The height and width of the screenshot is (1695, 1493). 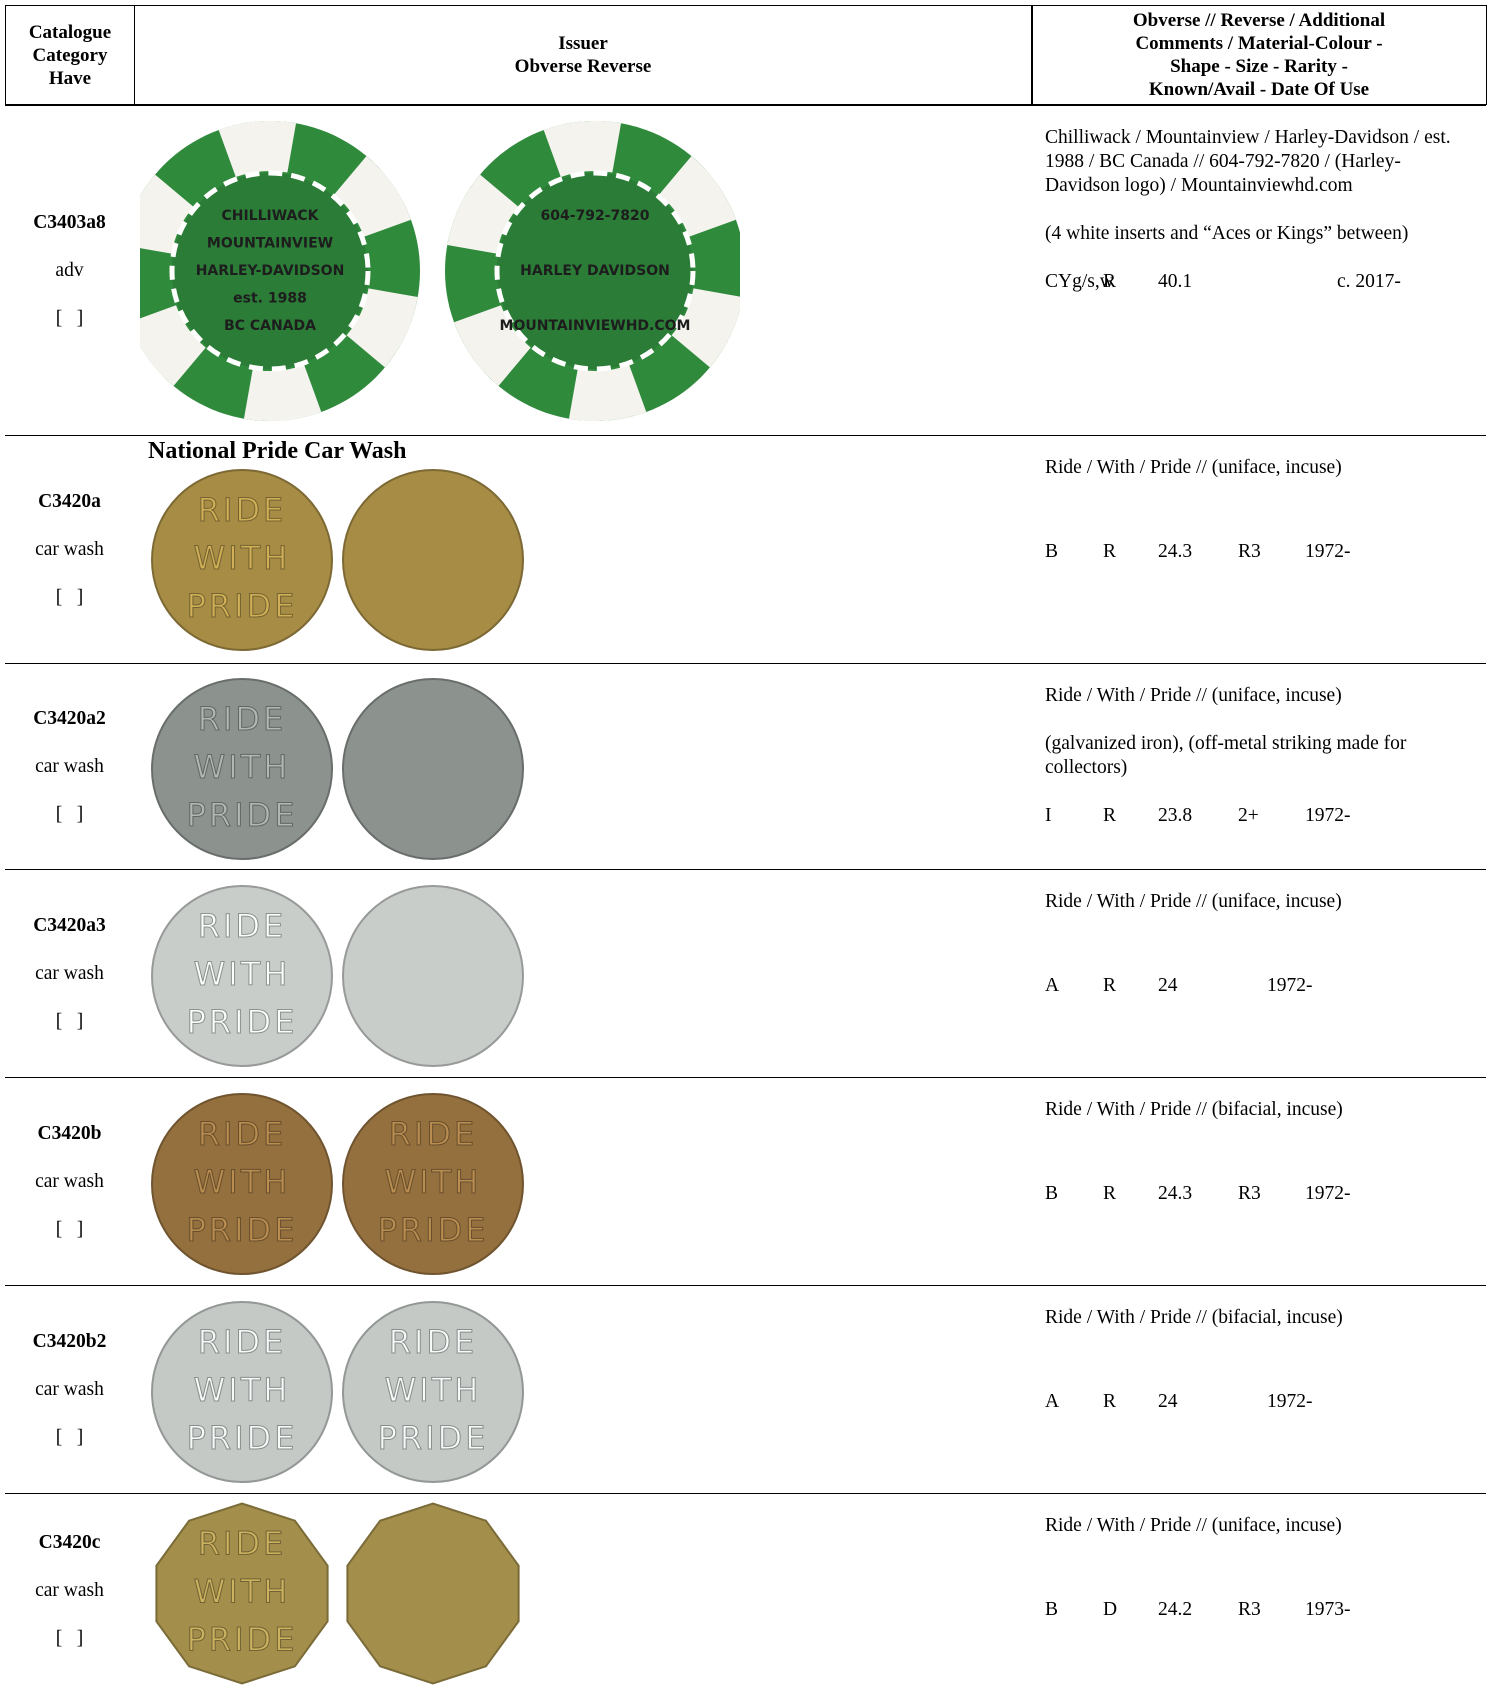 I want to click on chip-inscription: est. 1988, so click(x=270, y=299).